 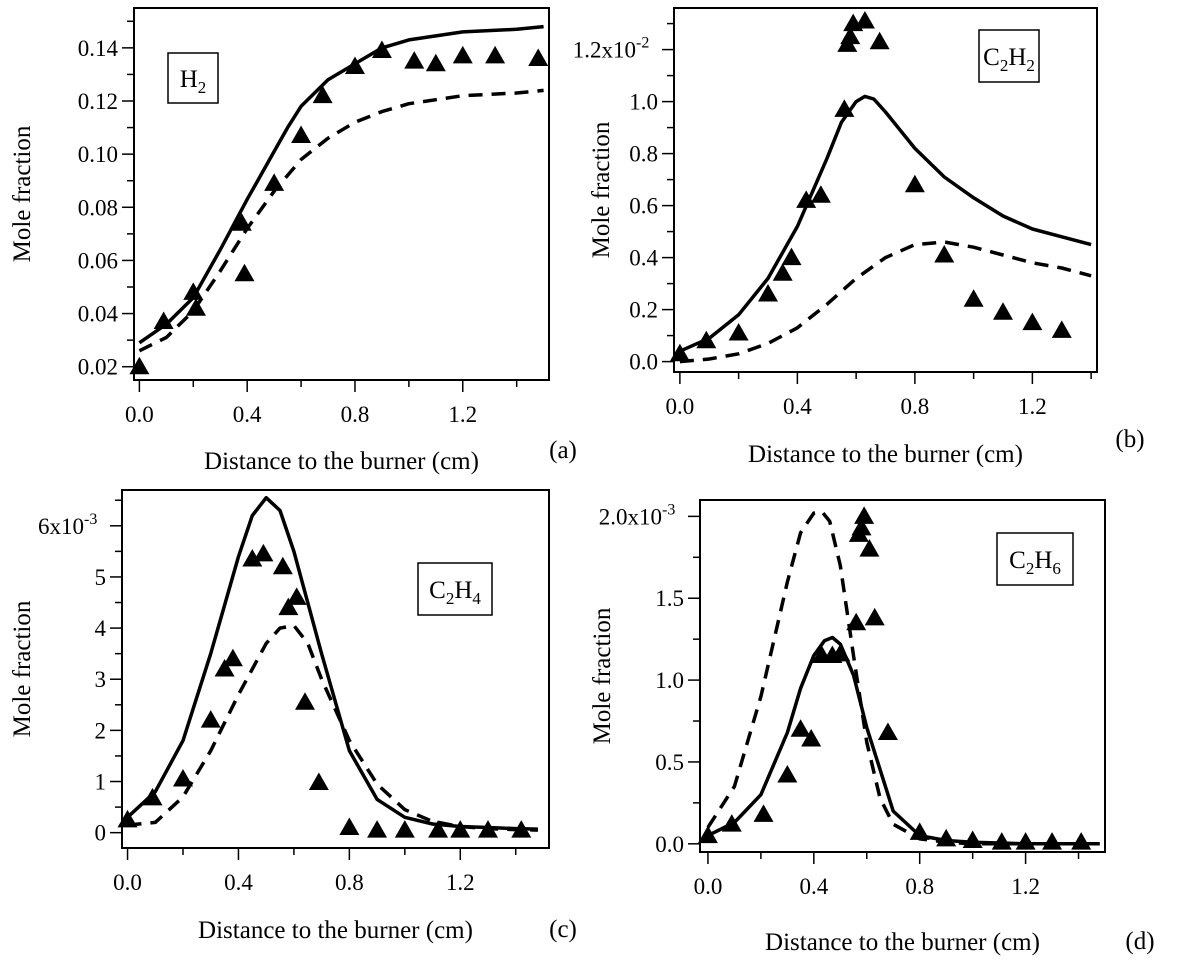 What do you see at coordinates (98, 260) in the screenshot?
I see `y-tick-label: 0.06` at bounding box center [98, 260].